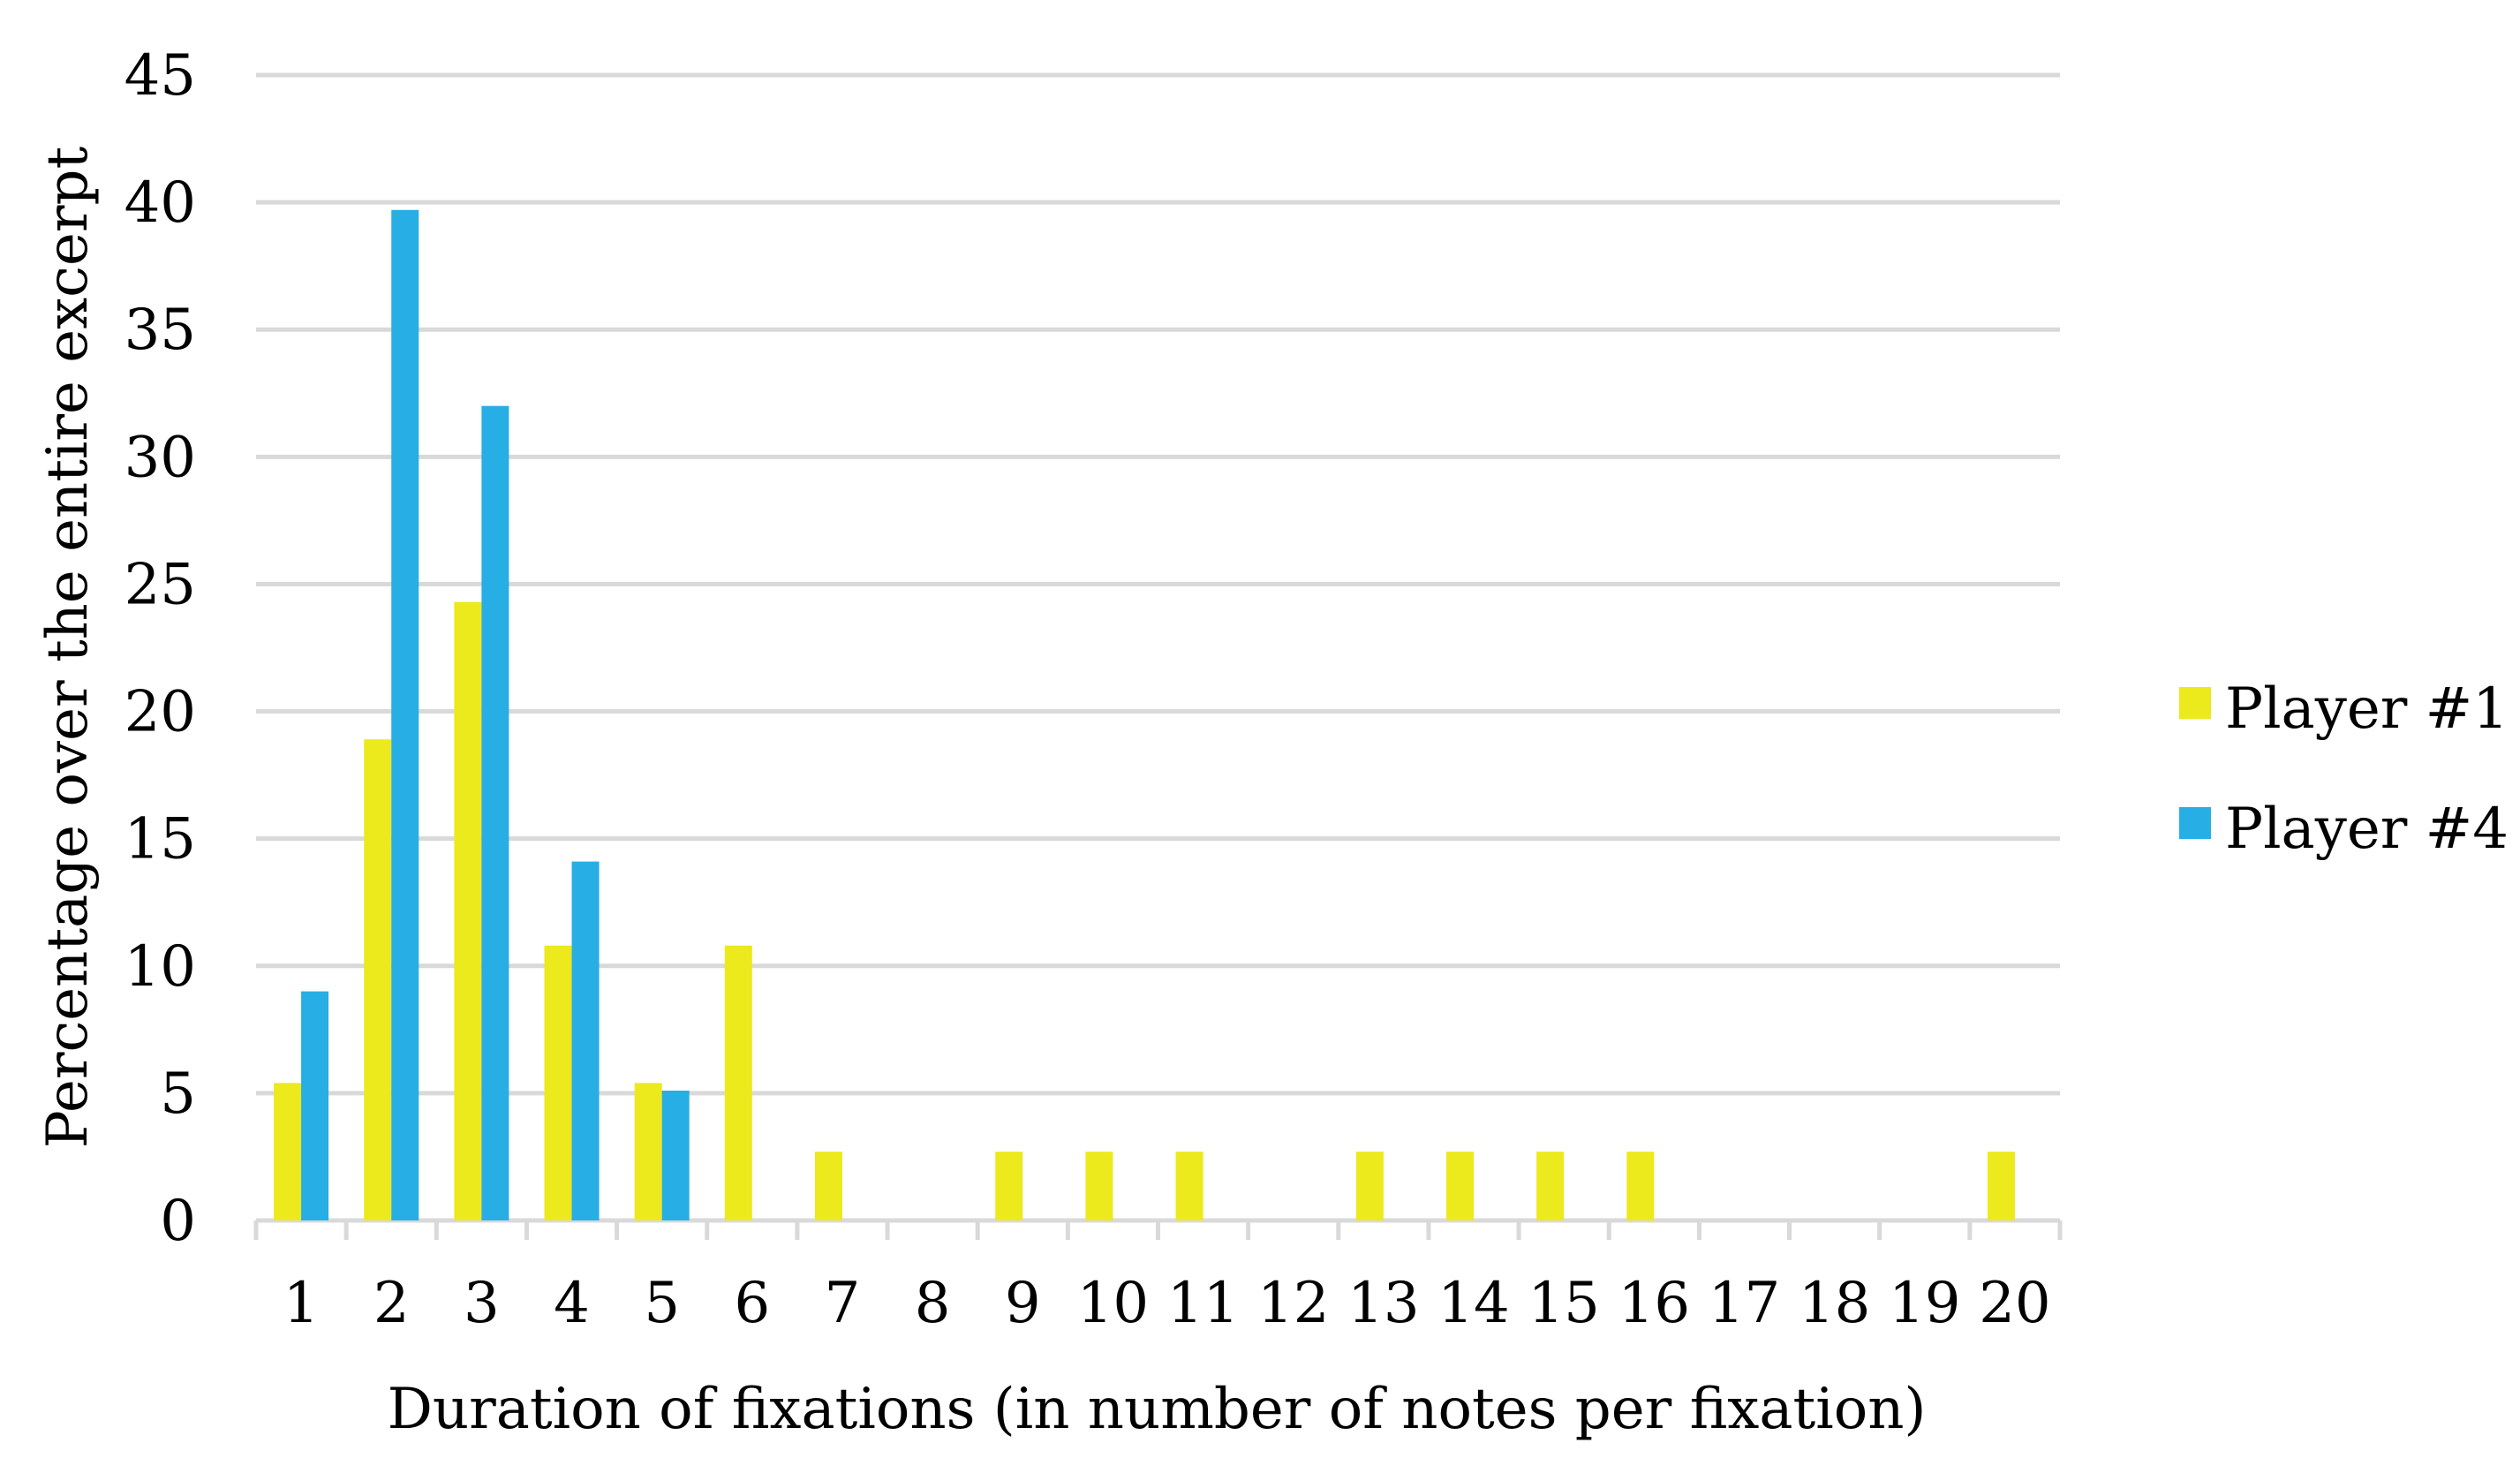 Image resolution: width=2520 pixels, height=1473 pixels. What do you see at coordinates (160, 457) in the screenshot?
I see `y-tick-label: 30` at bounding box center [160, 457].